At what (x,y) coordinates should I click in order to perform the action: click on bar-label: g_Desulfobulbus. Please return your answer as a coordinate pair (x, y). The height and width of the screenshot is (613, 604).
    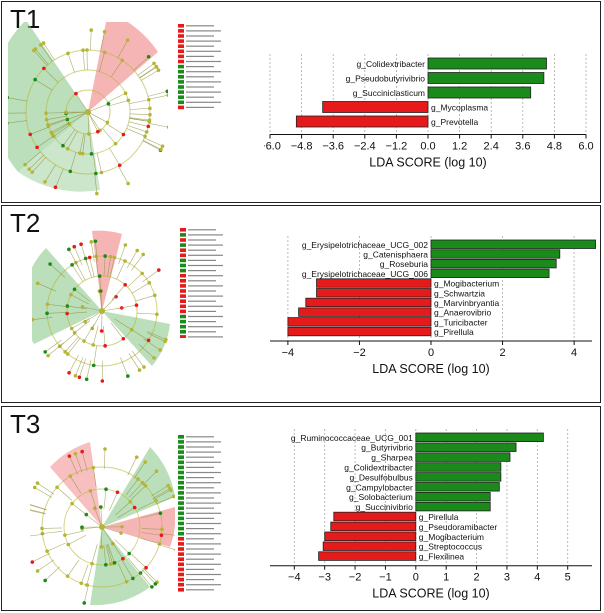
    Looking at the image, I should click on (380, 477).